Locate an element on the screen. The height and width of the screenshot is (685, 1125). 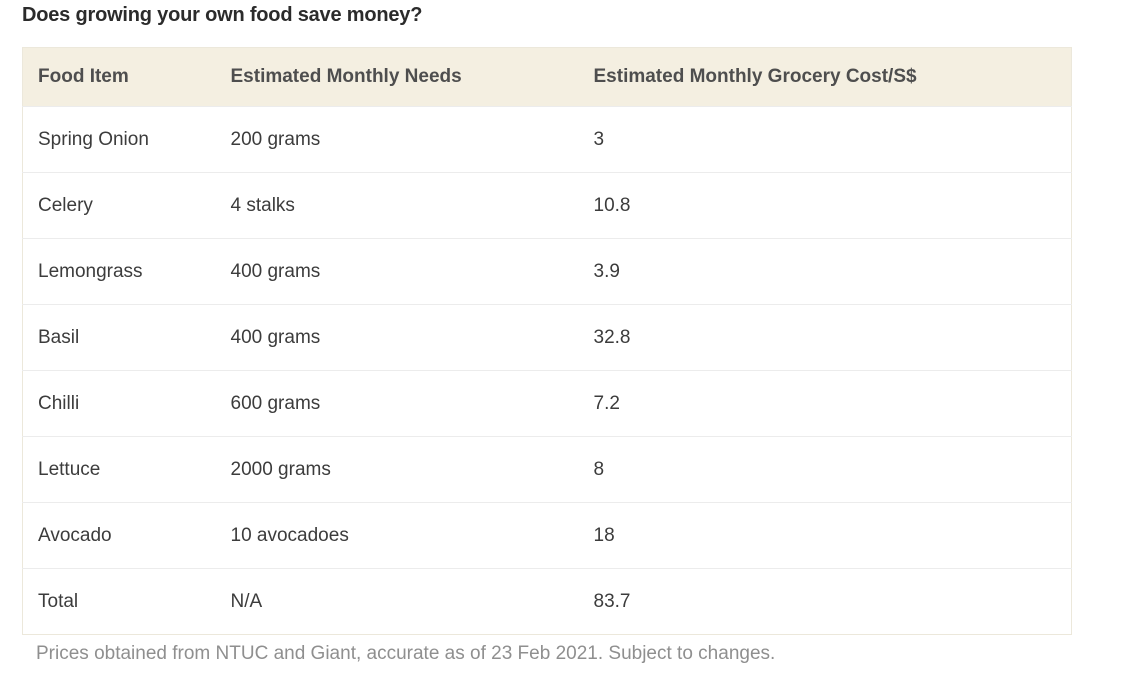
table-row: Total N/A 83.7 is located at coordinates (547, 601).